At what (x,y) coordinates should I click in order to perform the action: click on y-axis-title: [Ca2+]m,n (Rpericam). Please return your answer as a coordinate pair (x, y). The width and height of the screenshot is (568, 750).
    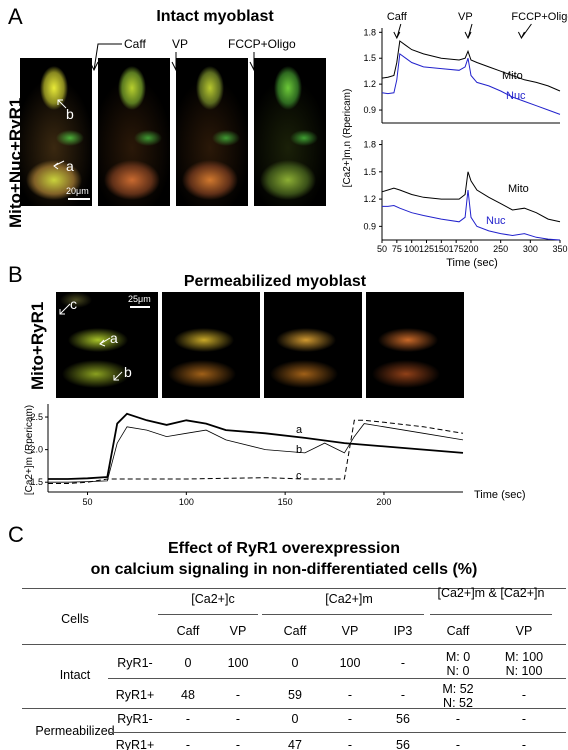
    Looking at the image, I should click on (347, 138).